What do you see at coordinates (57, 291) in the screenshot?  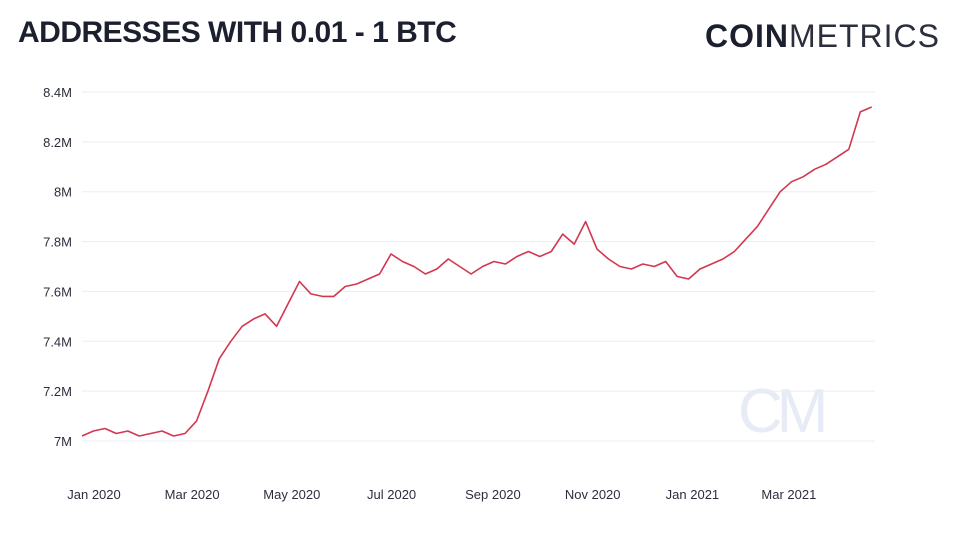 I see `y-tick-label: 7.6M` at bounding box center [57, 291].